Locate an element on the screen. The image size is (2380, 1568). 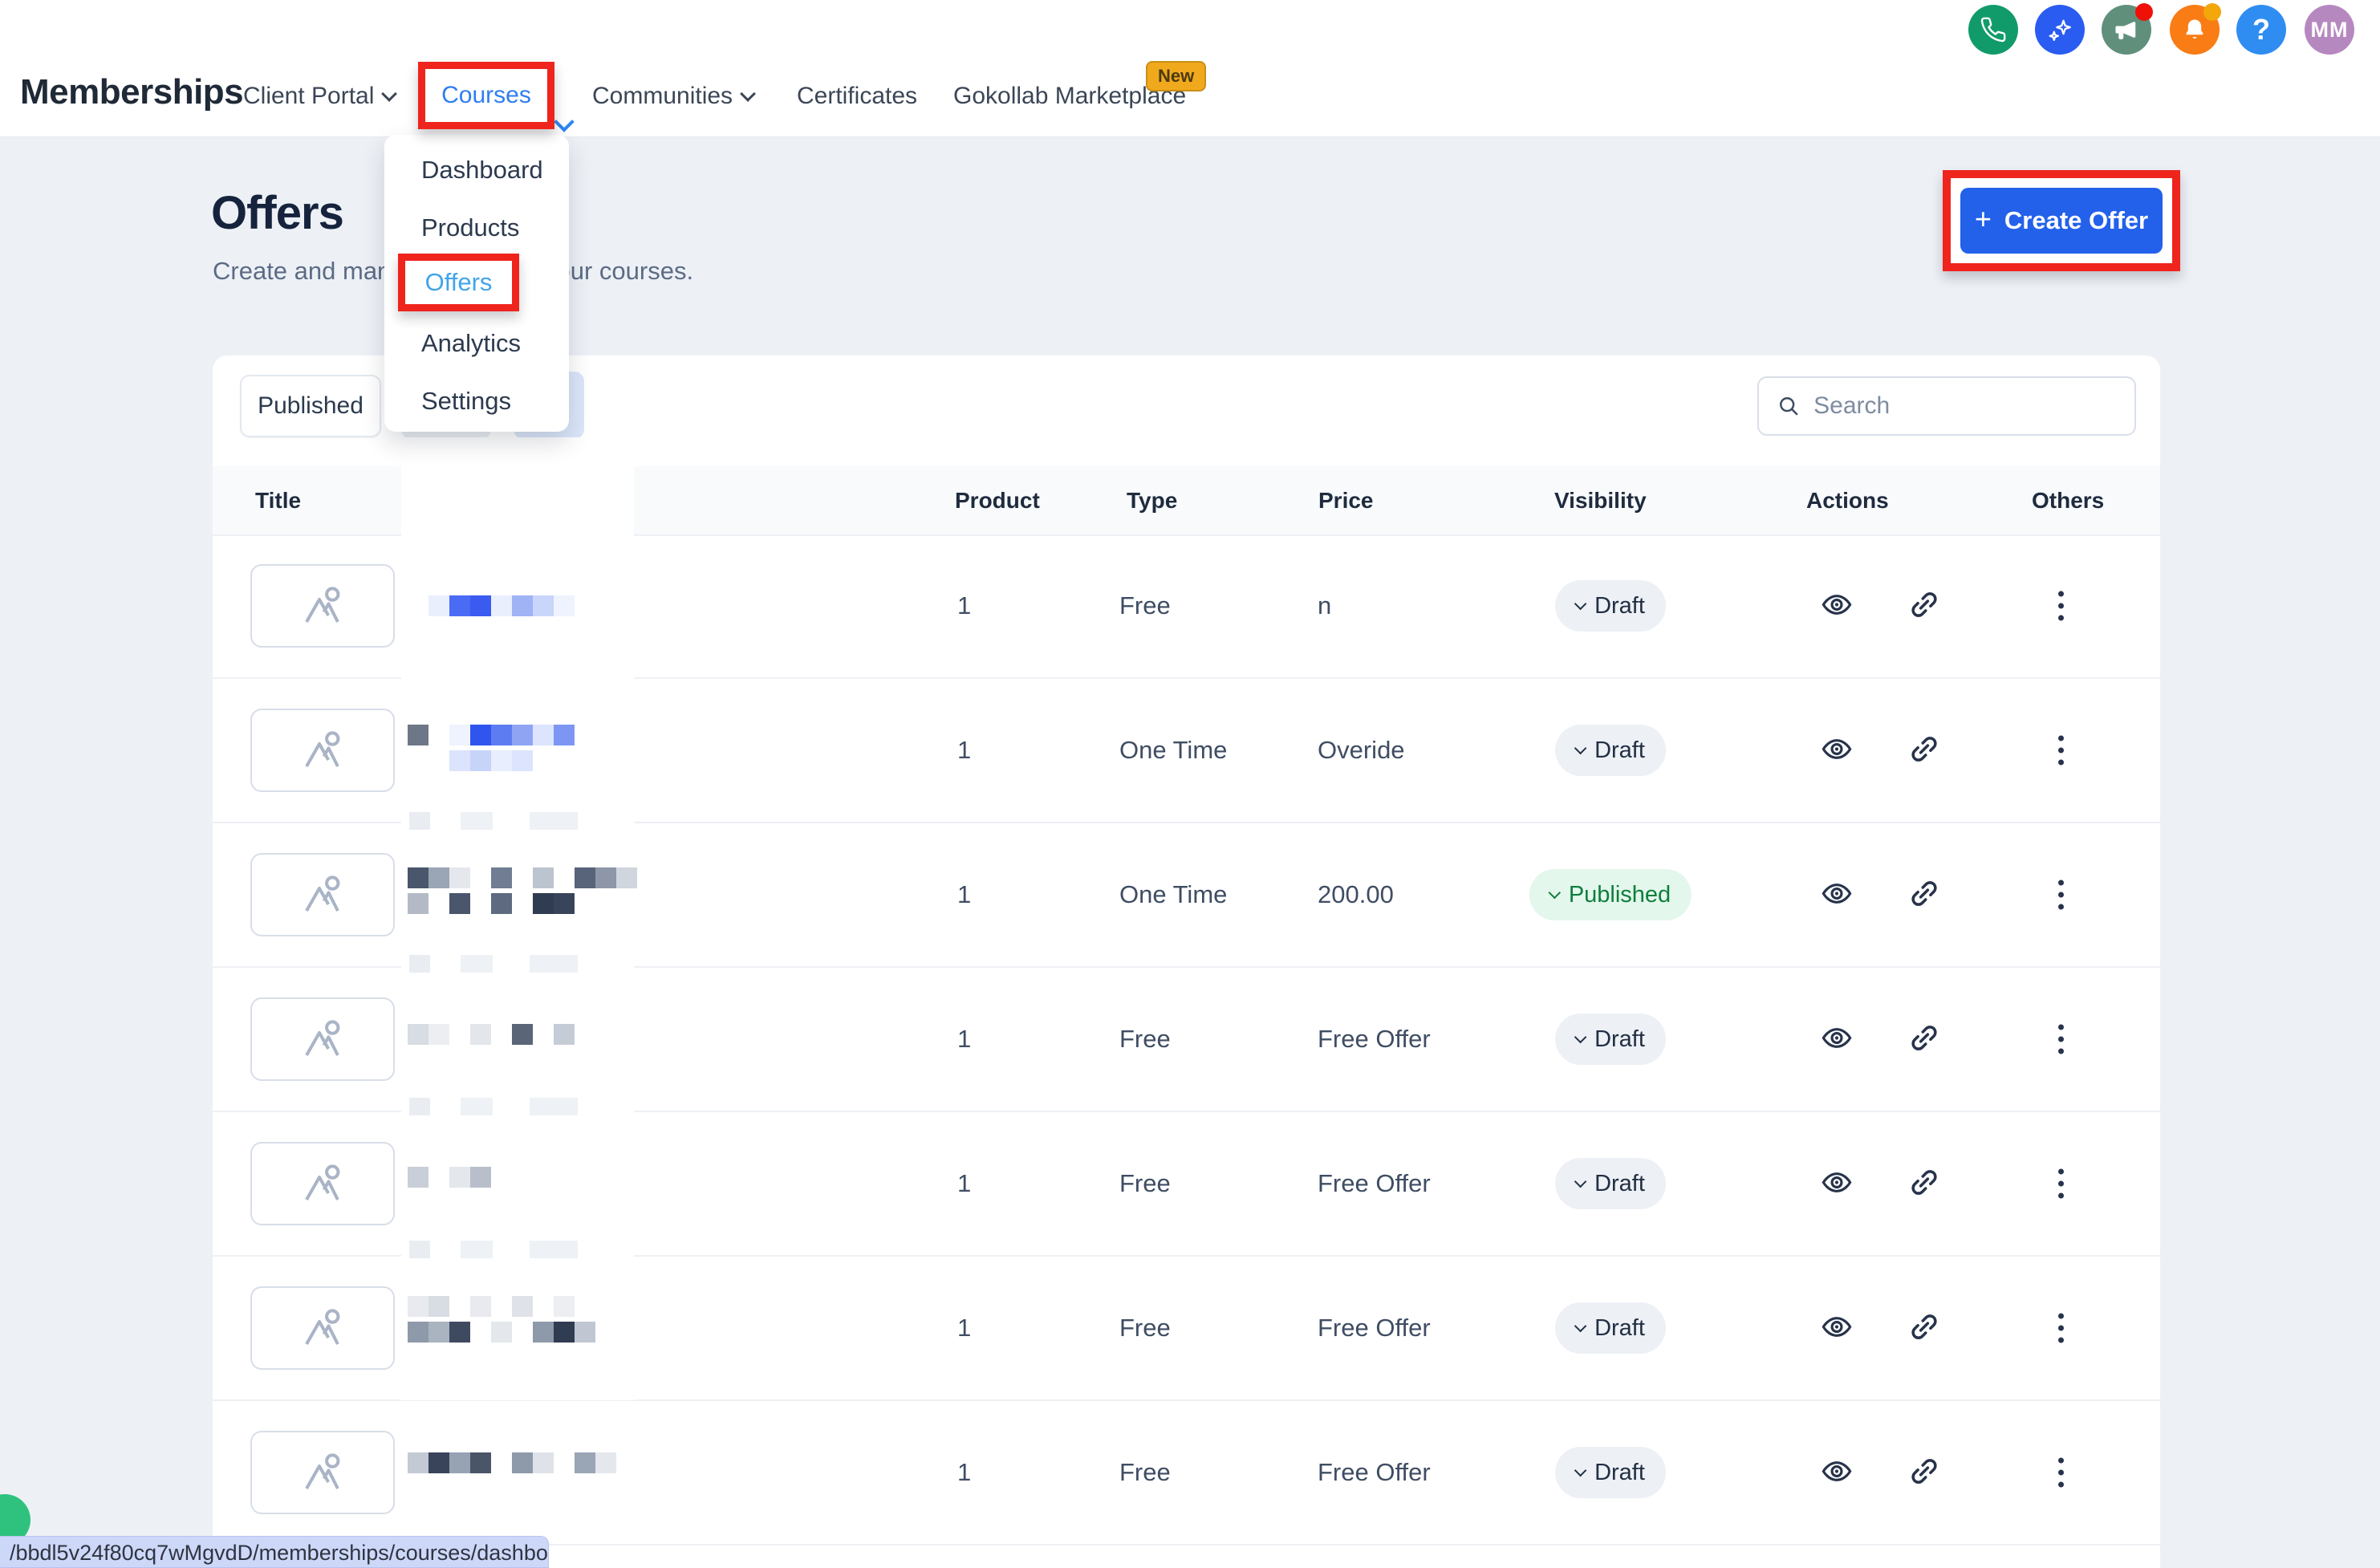
phone-button is located at coordinates (1993, 30).